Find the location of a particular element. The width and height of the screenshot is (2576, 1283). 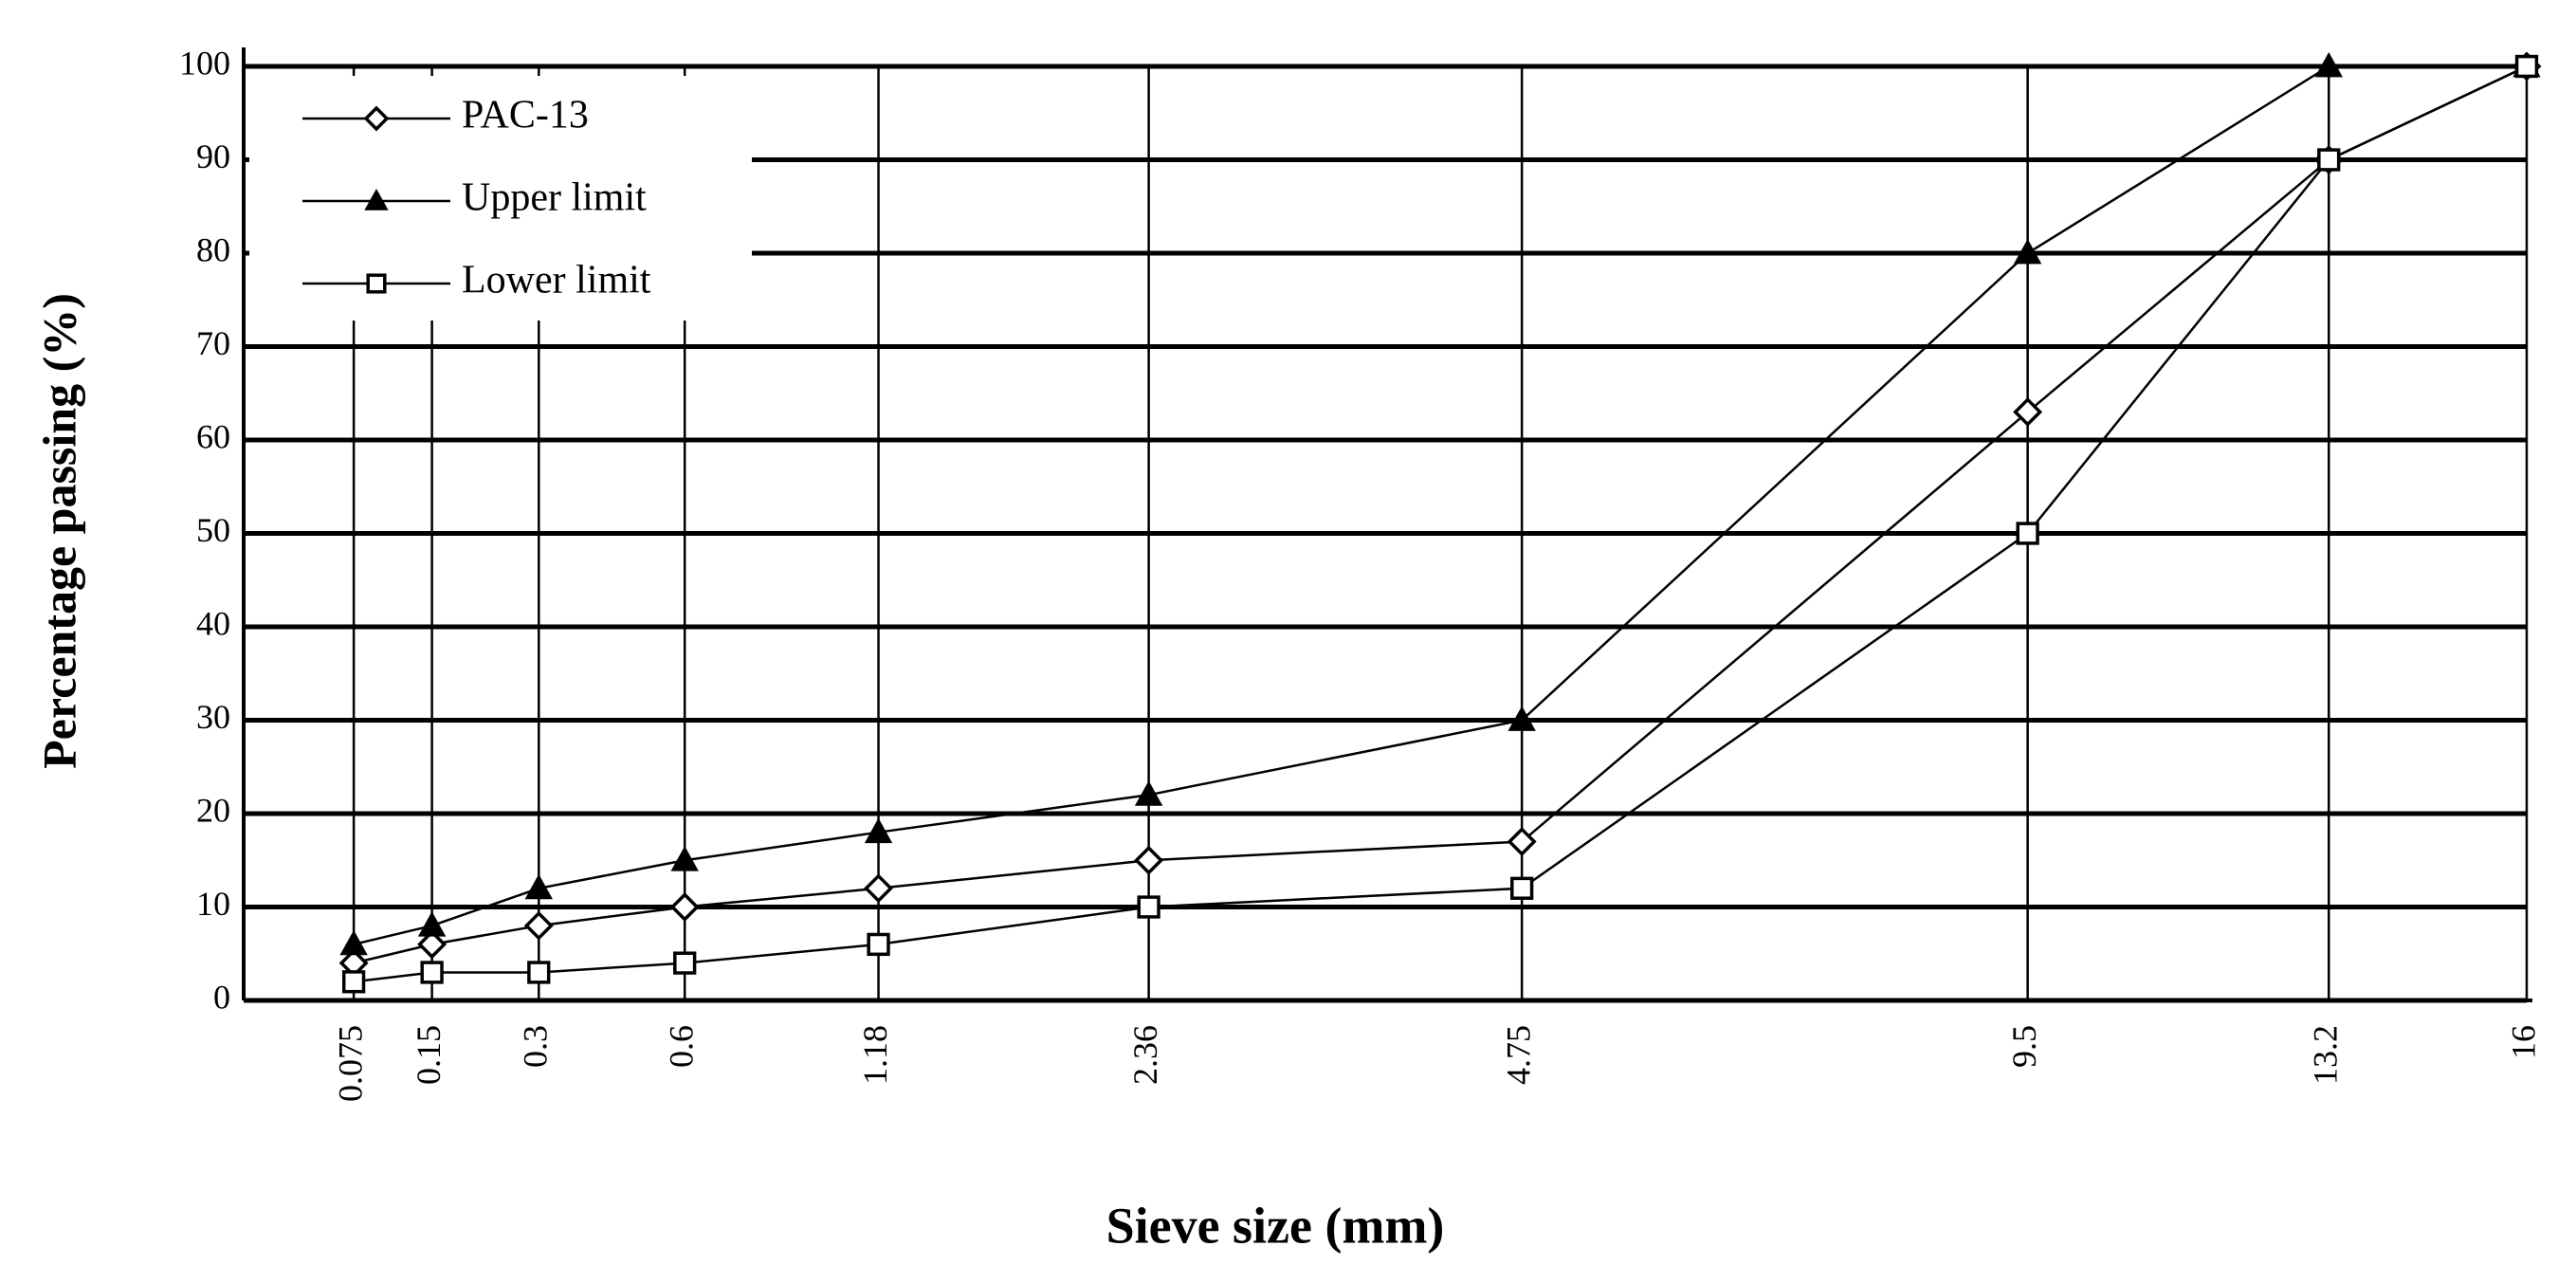

y-tick-label: 40 is located at coordinates (213, 623).